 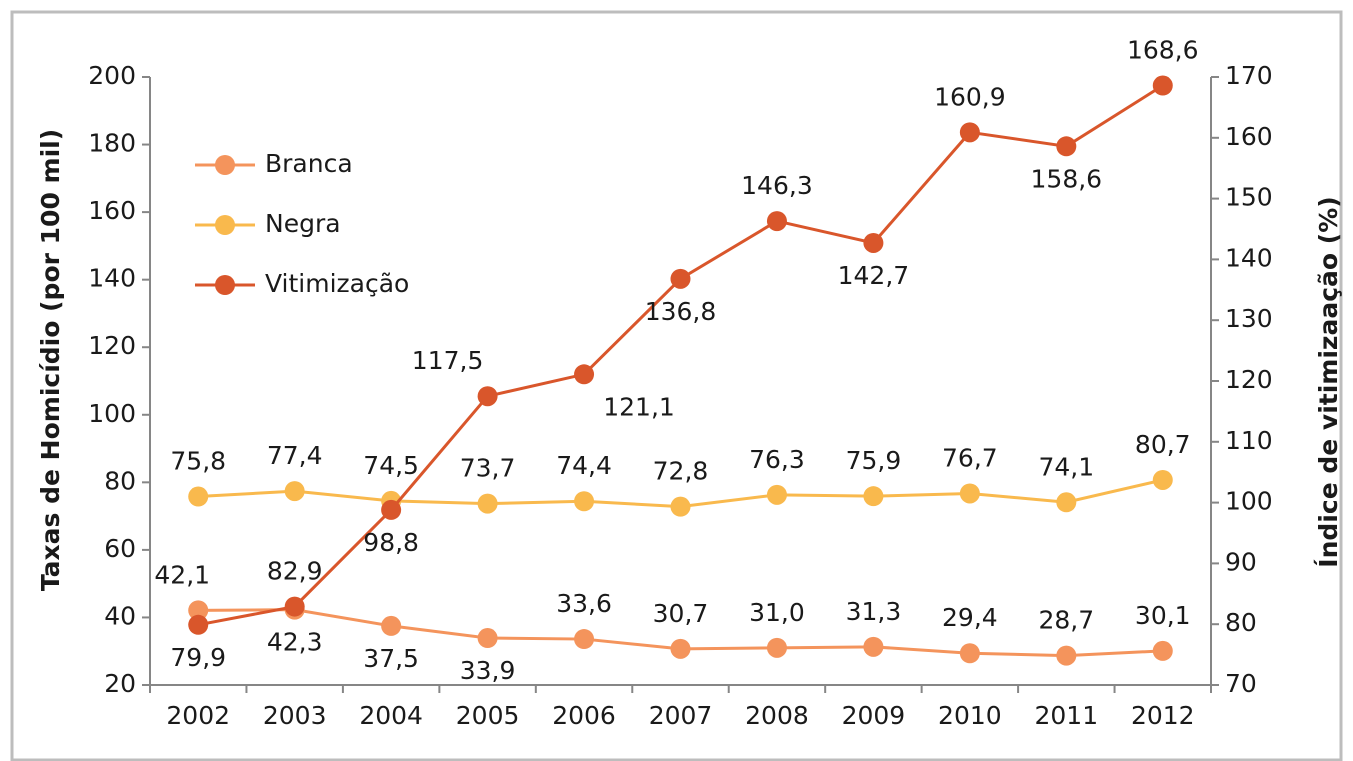 What do you see at coordinates (295, 642) in the screenshot?
I see `data-label: 42,3` at bounding box center [295, 642].